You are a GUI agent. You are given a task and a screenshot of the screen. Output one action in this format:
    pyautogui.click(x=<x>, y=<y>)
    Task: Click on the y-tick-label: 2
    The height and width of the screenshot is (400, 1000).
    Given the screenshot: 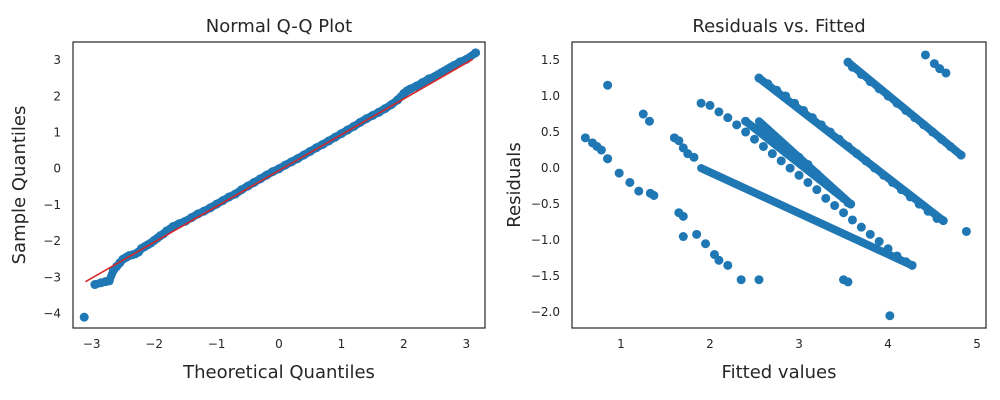 What is the action you would take?
    pyautogui.click(x=57, y=96)
    